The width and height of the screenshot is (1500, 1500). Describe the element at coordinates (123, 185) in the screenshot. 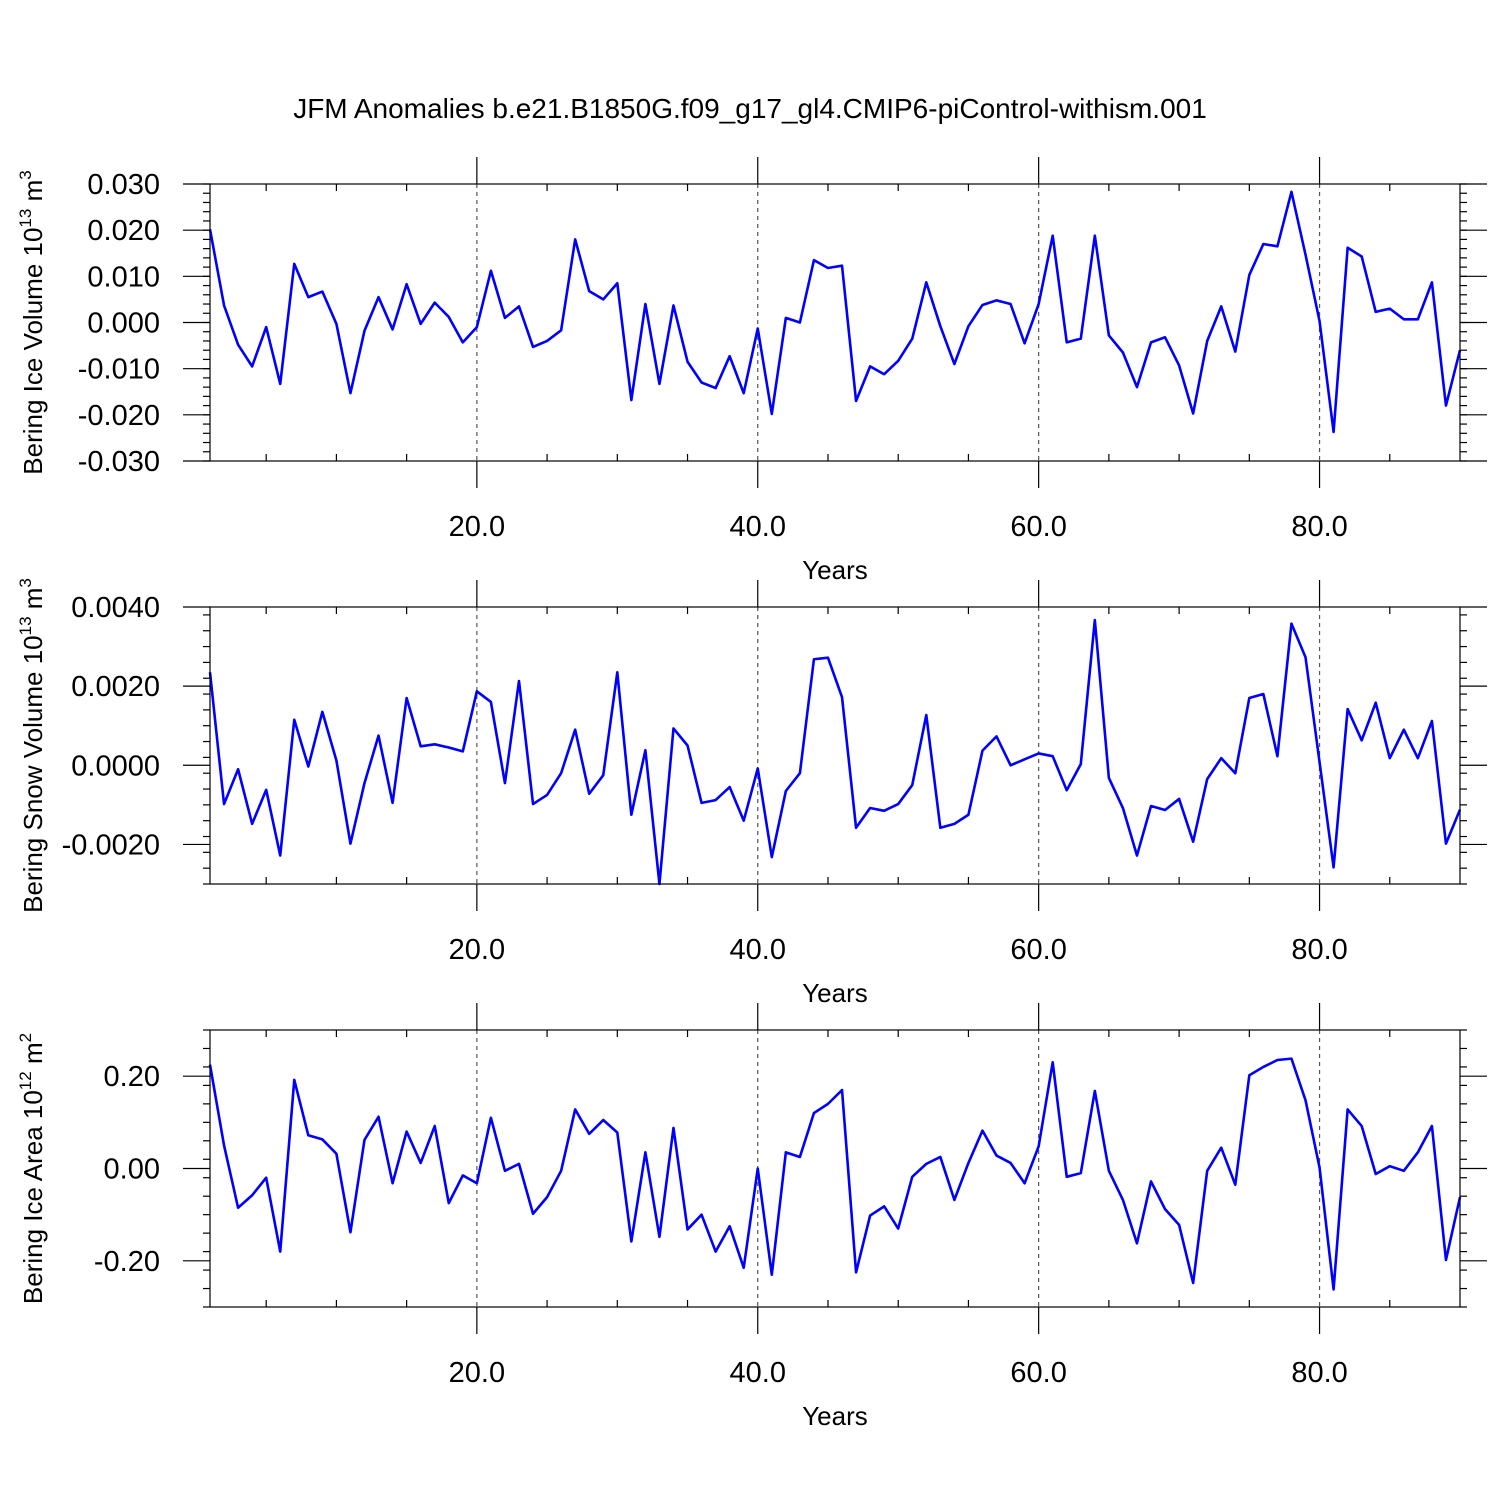

I see `y-tick-label: 0.030` at that location.